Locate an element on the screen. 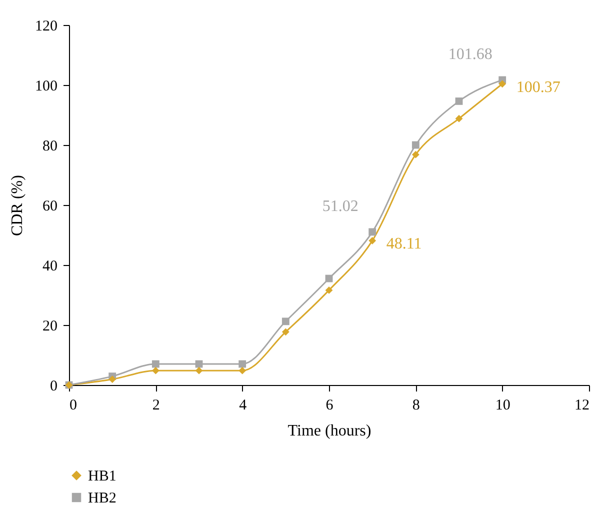 The image size is (614, 523). y-tick-label: 120 is located at coordinates (46, 26).